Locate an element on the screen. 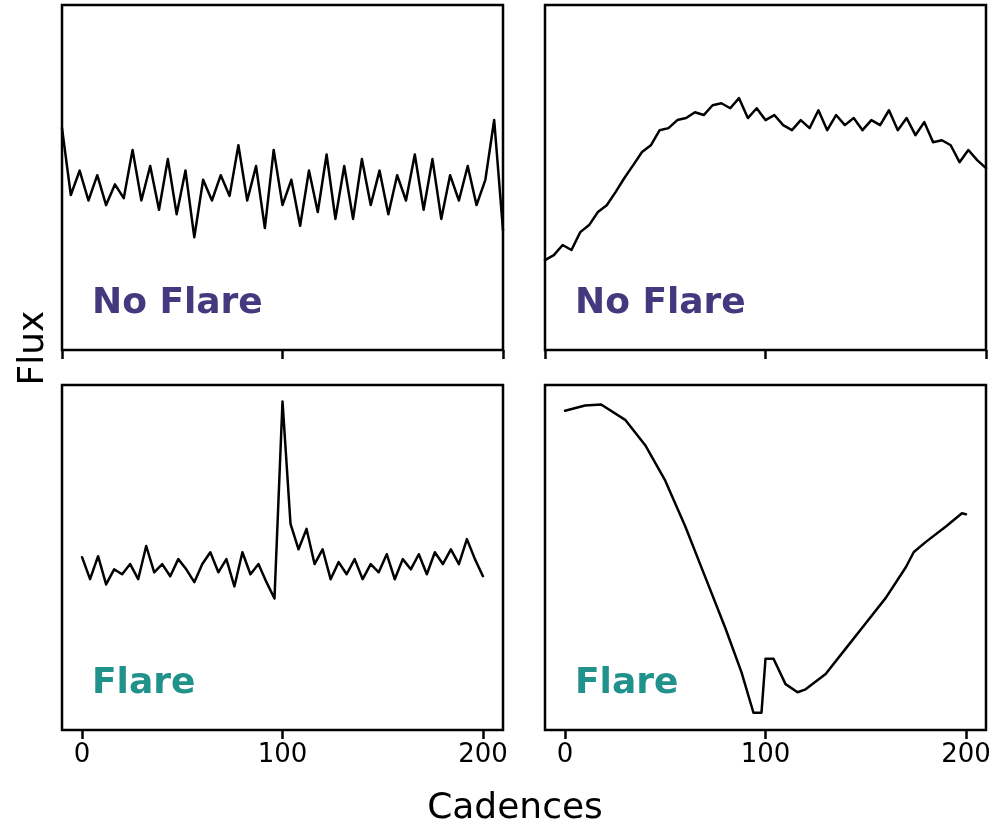  x-axis-title: Cadences is located at coordinates (515, 805).